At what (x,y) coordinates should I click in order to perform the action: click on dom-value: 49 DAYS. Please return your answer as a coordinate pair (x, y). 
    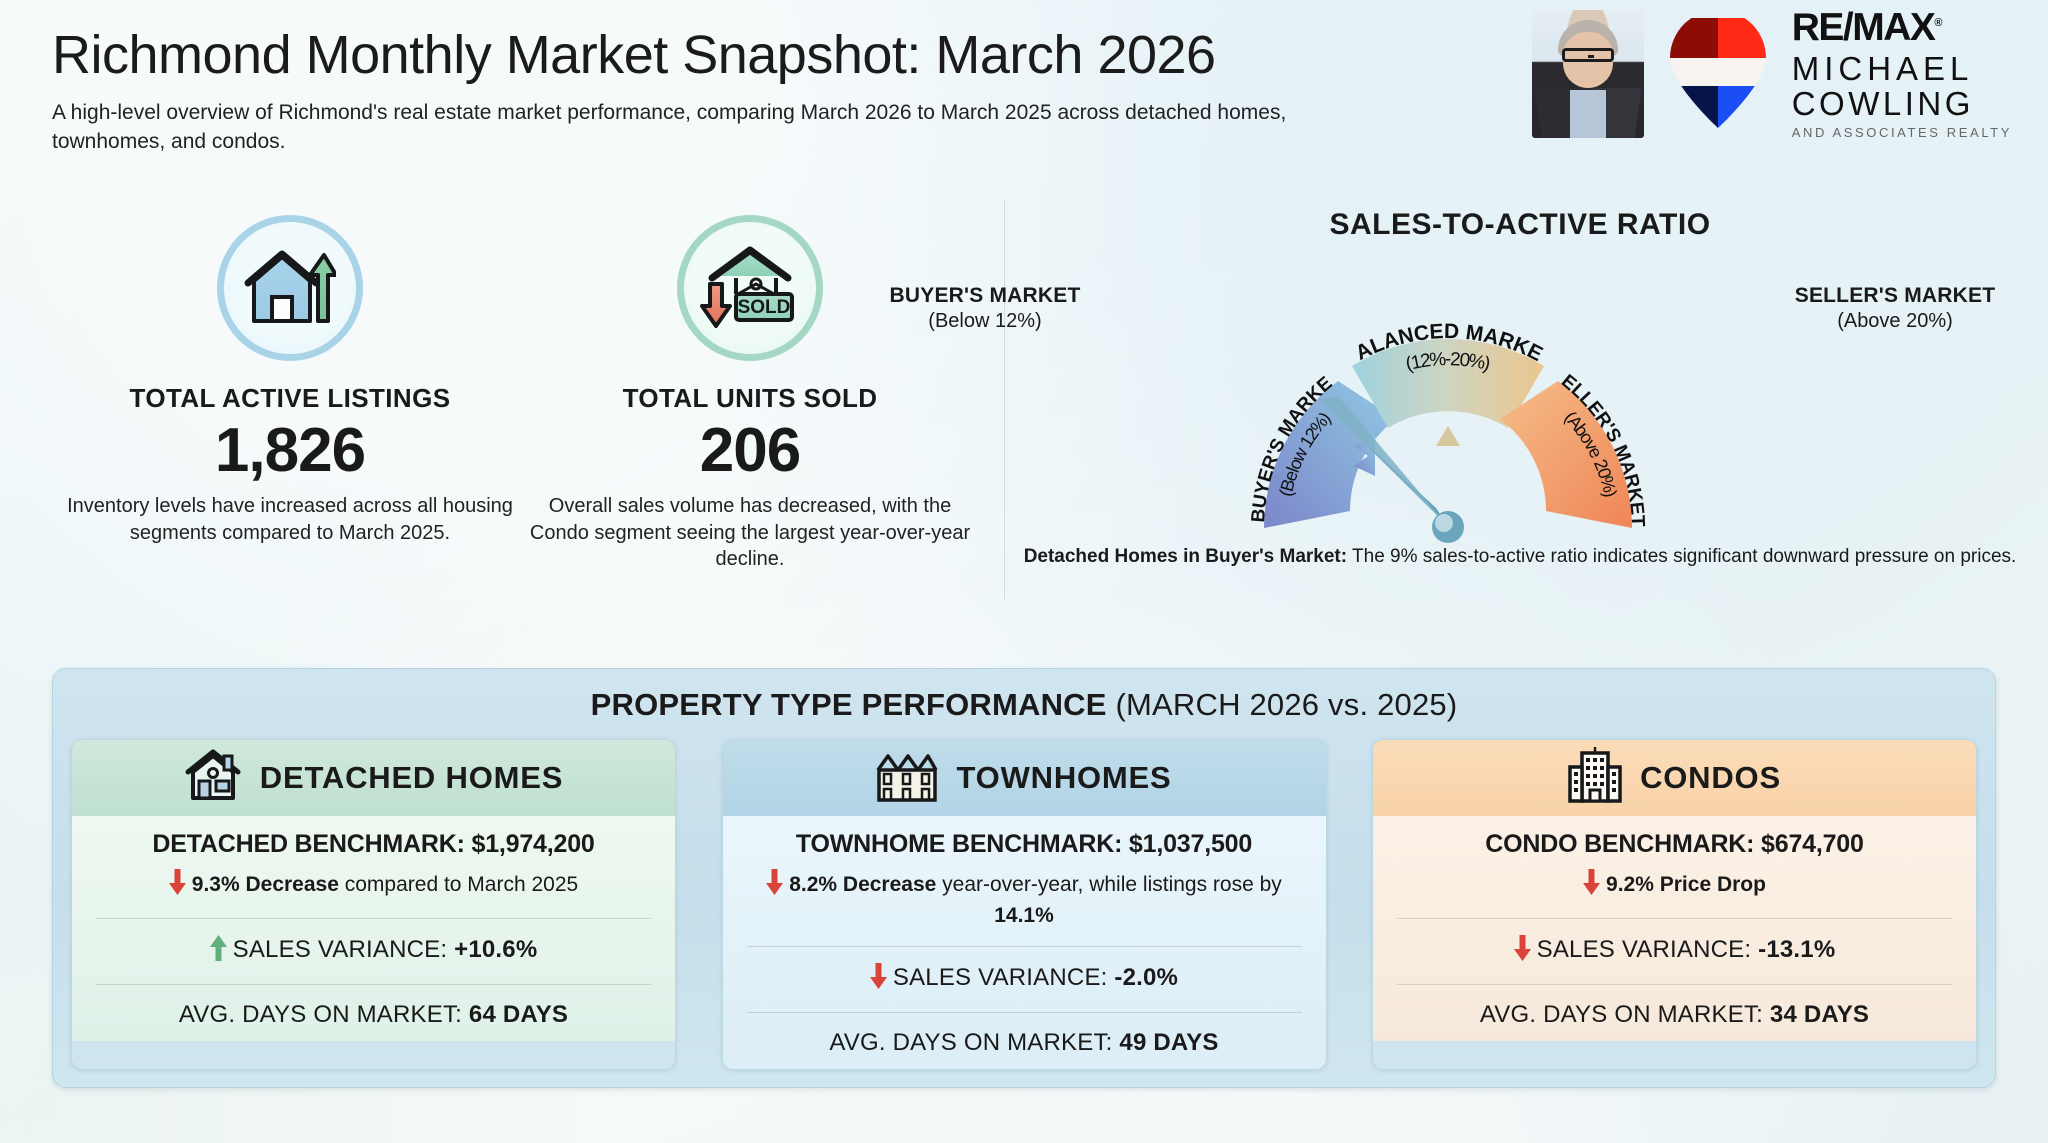
    Looking at the image, I should click on (1169, 1042).